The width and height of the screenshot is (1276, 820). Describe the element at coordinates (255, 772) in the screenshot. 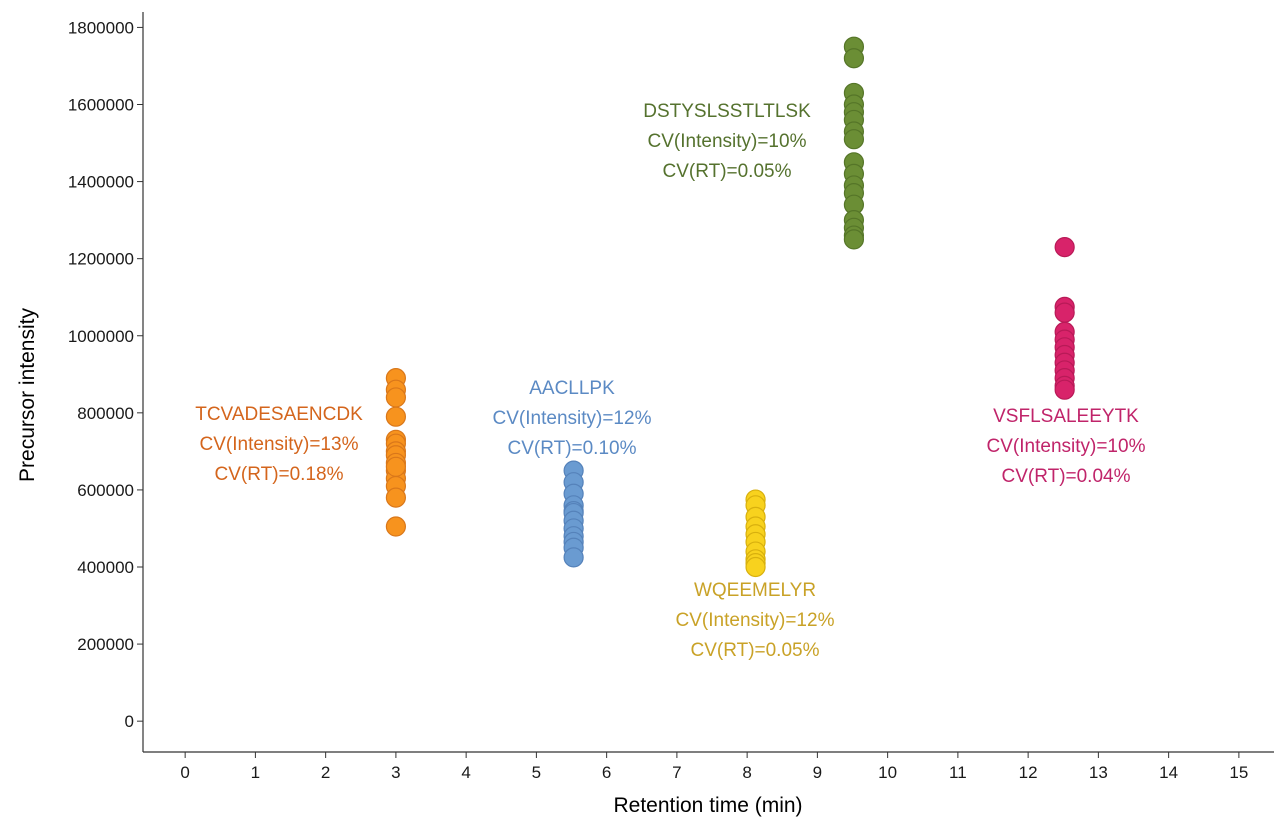

I see `x-tick-label: 1` at that location.